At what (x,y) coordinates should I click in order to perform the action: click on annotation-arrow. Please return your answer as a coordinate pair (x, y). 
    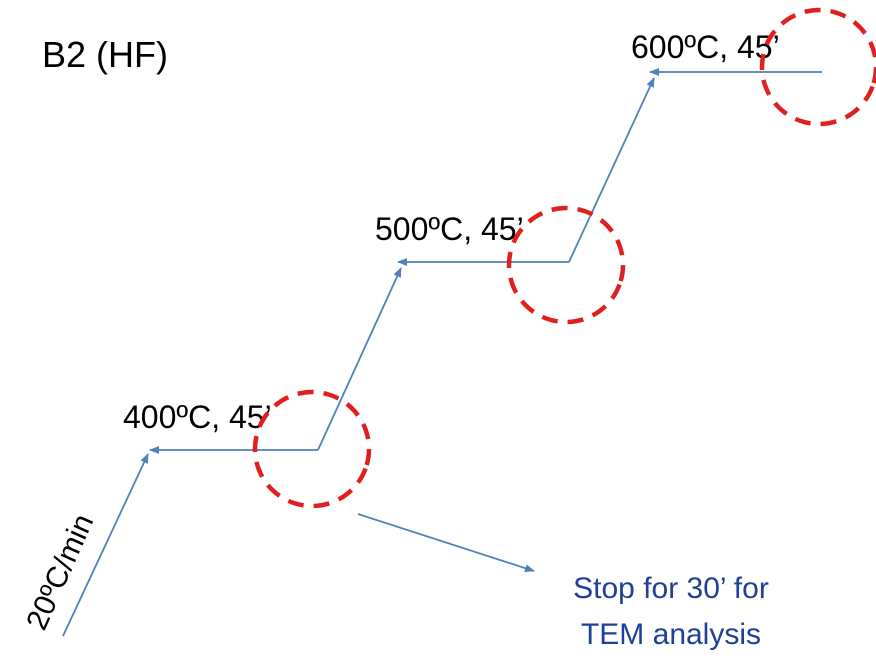
    Looking at the image, I should click on (446, 543).